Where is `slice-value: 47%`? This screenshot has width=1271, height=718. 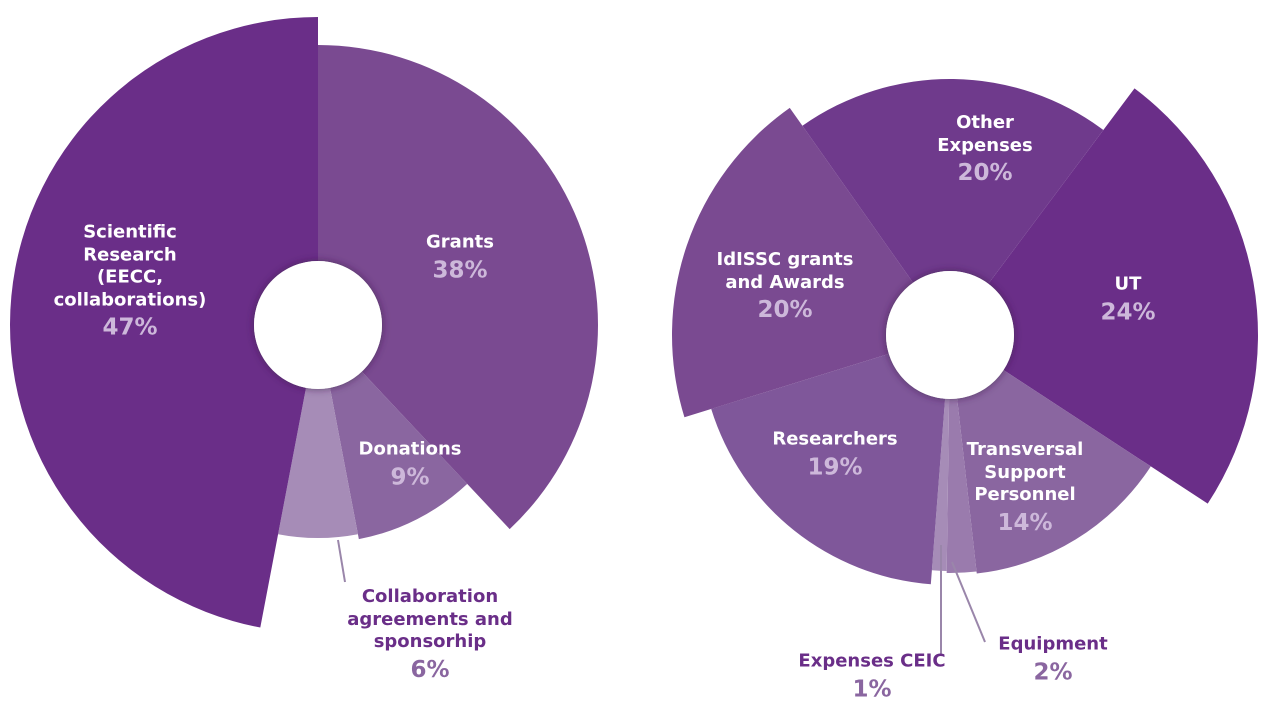 slice-value: 47% is located at coordinates (130, 327).